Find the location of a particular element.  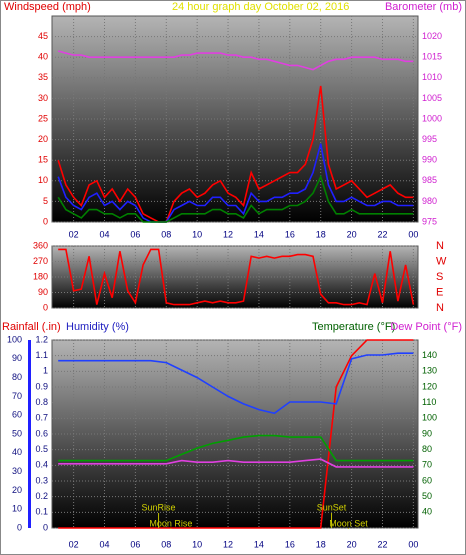

y2-tick-label: 130 is located at coordinates (429, 371).